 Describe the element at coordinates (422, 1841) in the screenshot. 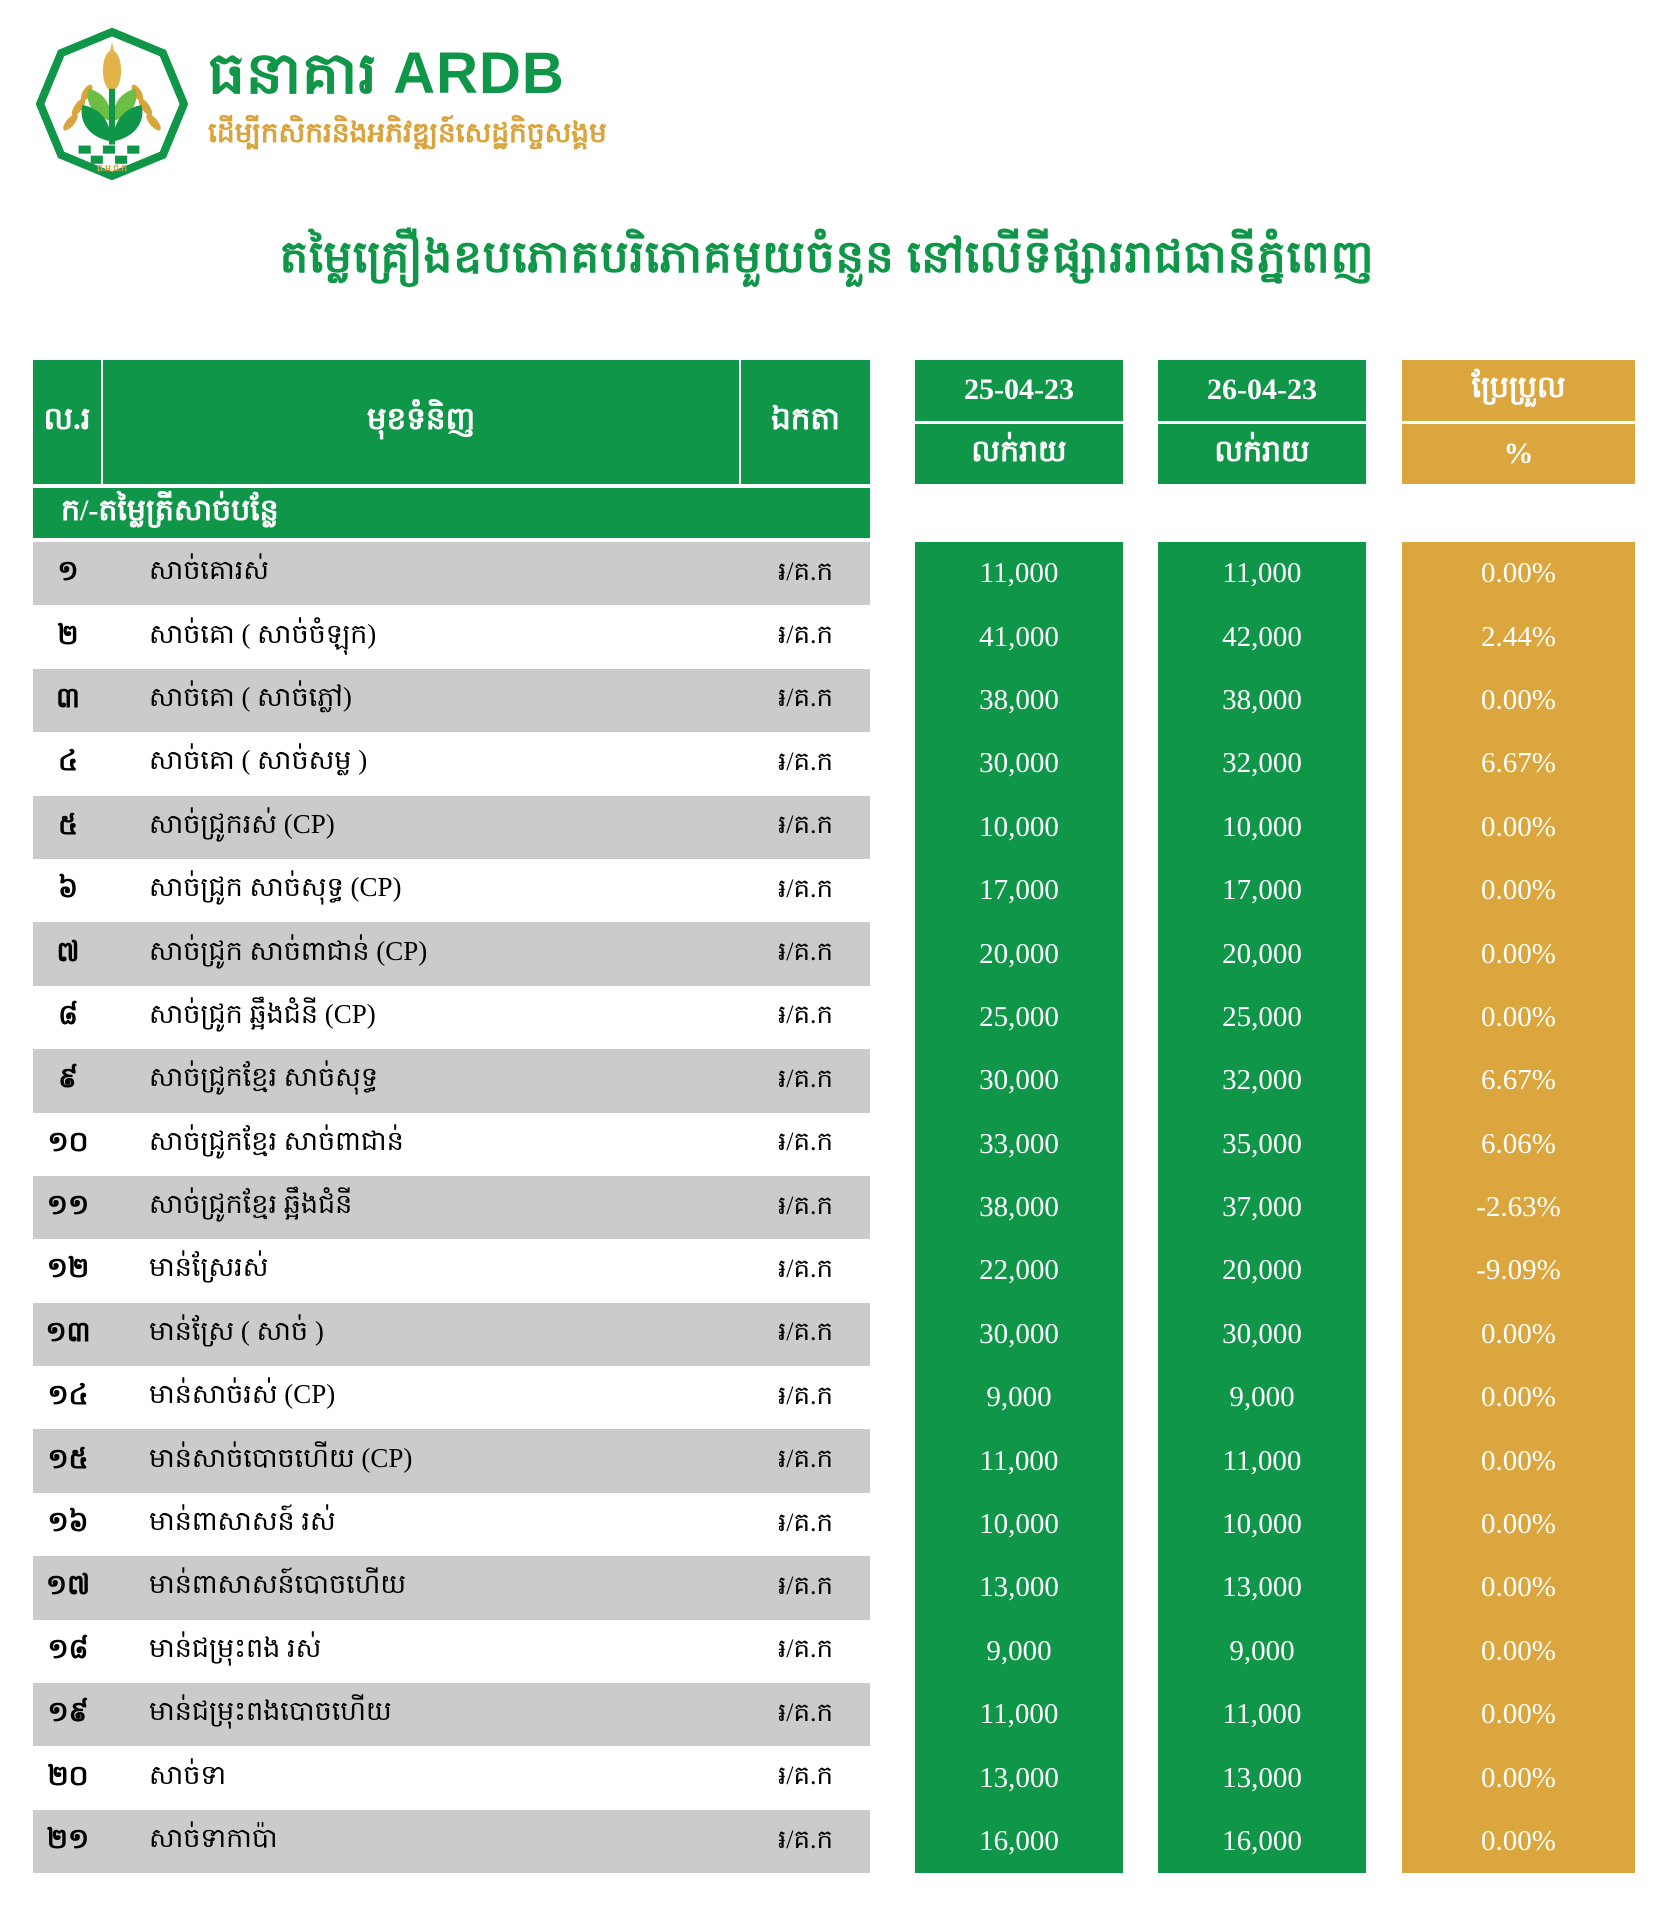

I see `item-name: សាច់ទាកាប៉ា` at that location.